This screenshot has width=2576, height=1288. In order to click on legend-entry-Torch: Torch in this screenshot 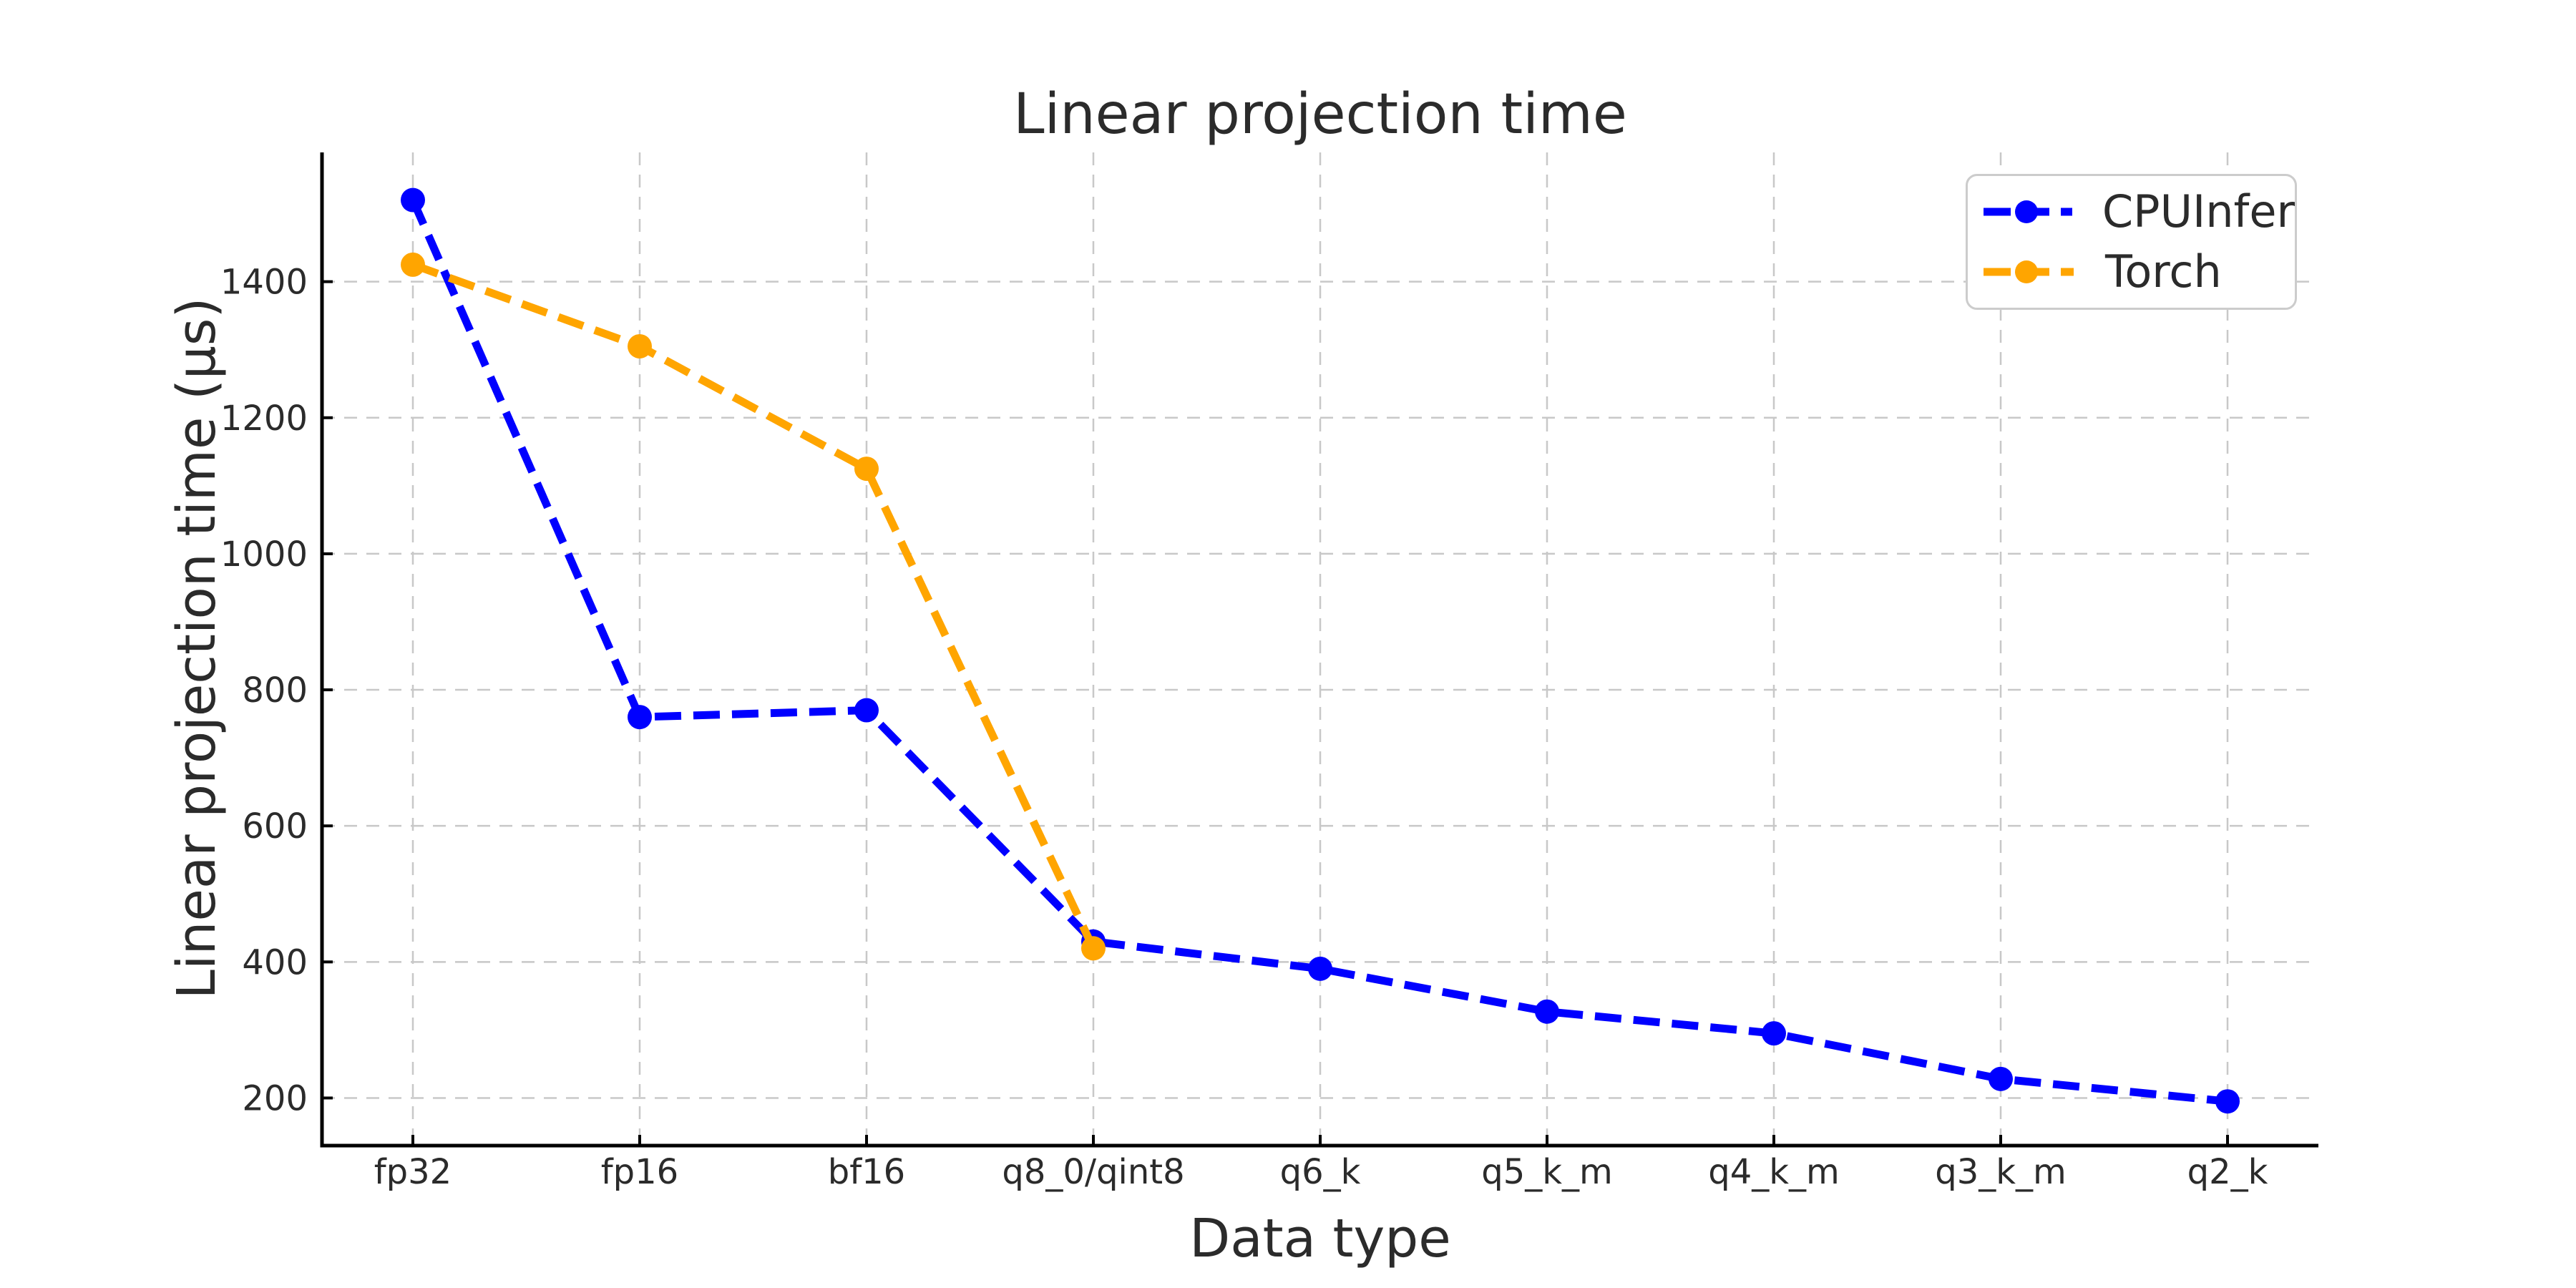, I will do `click(2138, 272)`.